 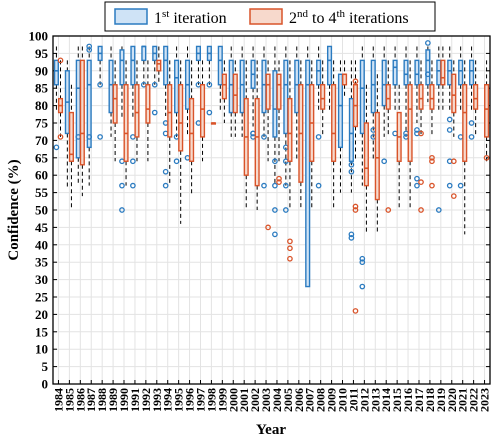 I want to click on box-rest-1984, so click(x=60, y=98).